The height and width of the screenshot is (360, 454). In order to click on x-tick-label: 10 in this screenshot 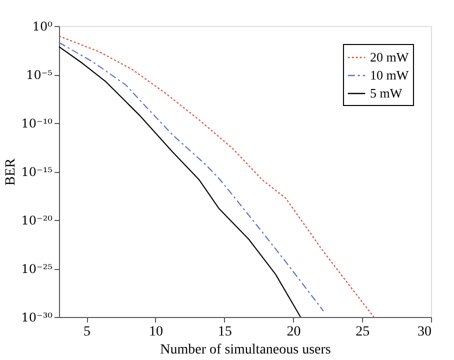, I will do `click(155, 332)`.